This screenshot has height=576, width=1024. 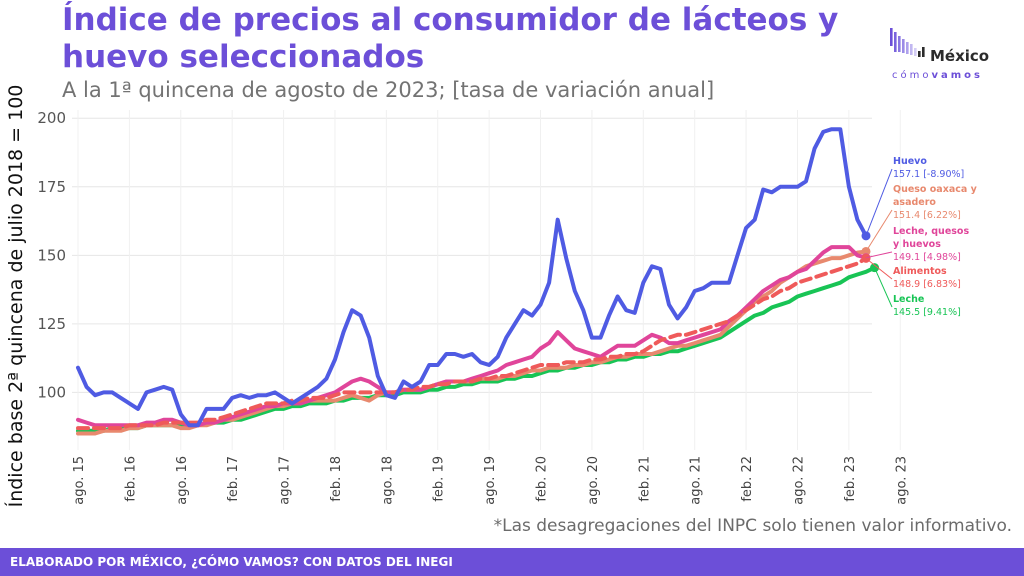 I want to click on x-tick-label: ago. 17, so click(x=285, y=480).